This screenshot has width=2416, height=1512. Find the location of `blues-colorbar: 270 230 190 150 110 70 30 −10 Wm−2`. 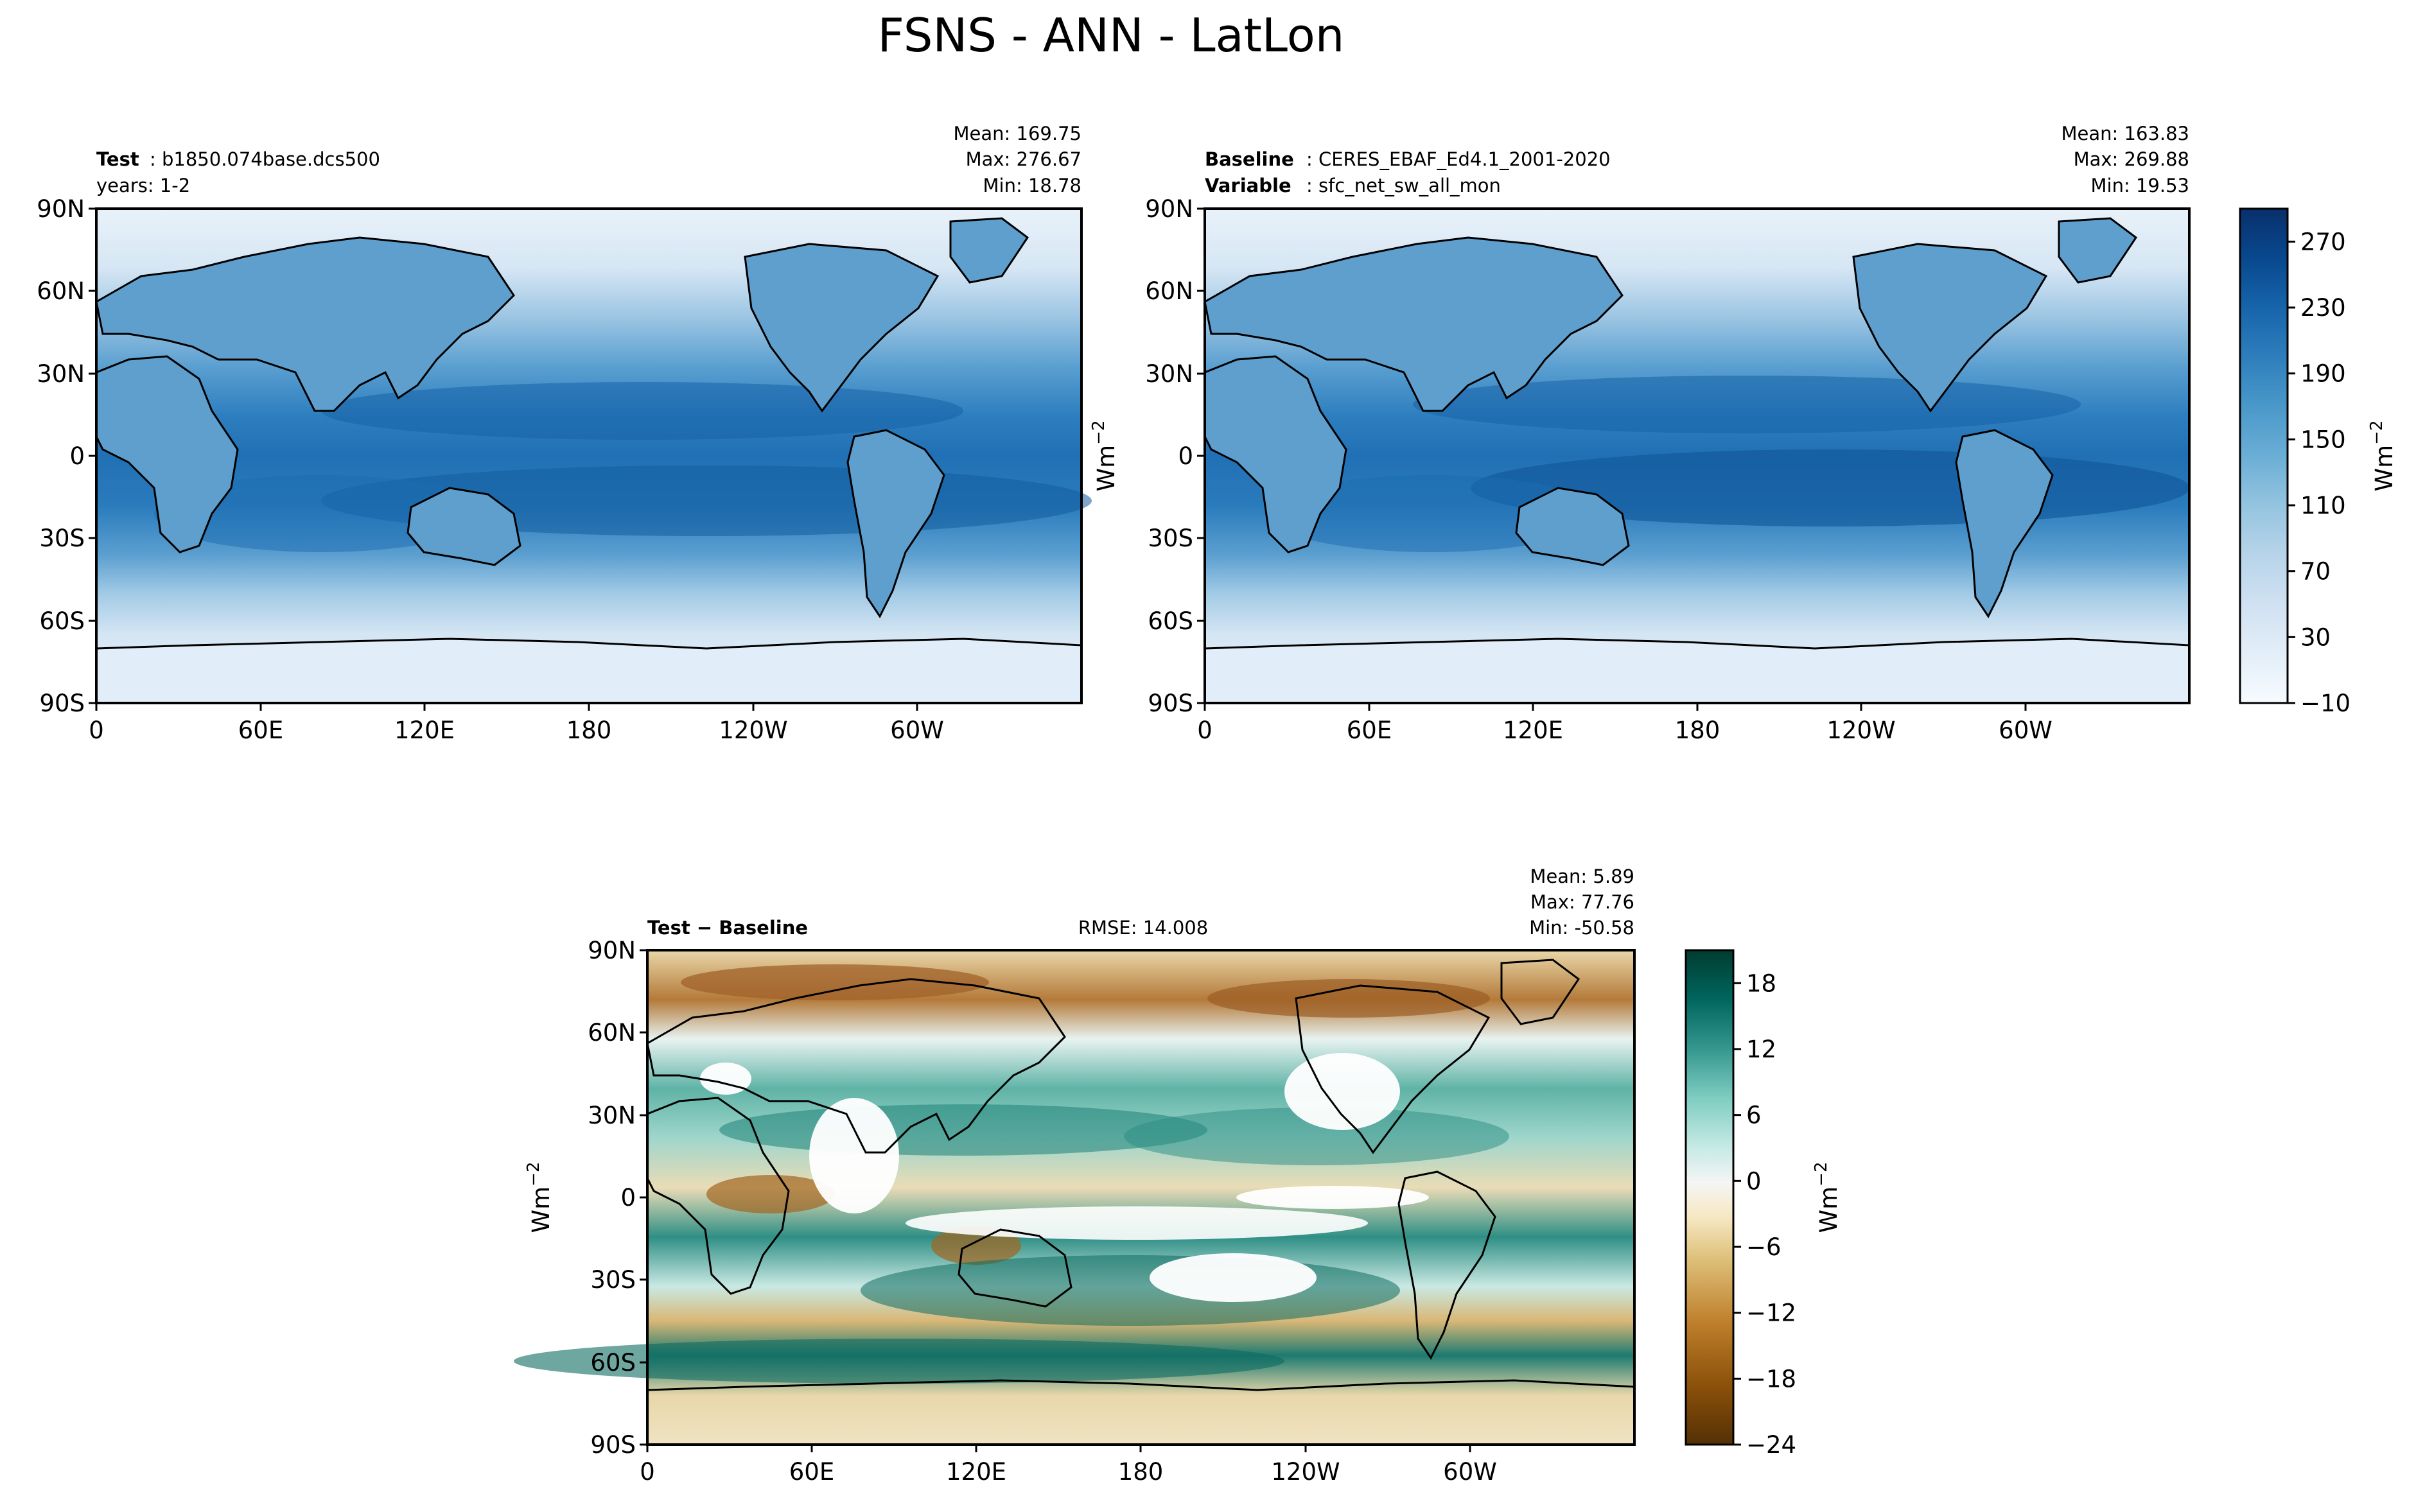

blues-colorbar: 270 230 190 150 110 70 30 −10 Wm−2 is located at coordinates (2318, 462).